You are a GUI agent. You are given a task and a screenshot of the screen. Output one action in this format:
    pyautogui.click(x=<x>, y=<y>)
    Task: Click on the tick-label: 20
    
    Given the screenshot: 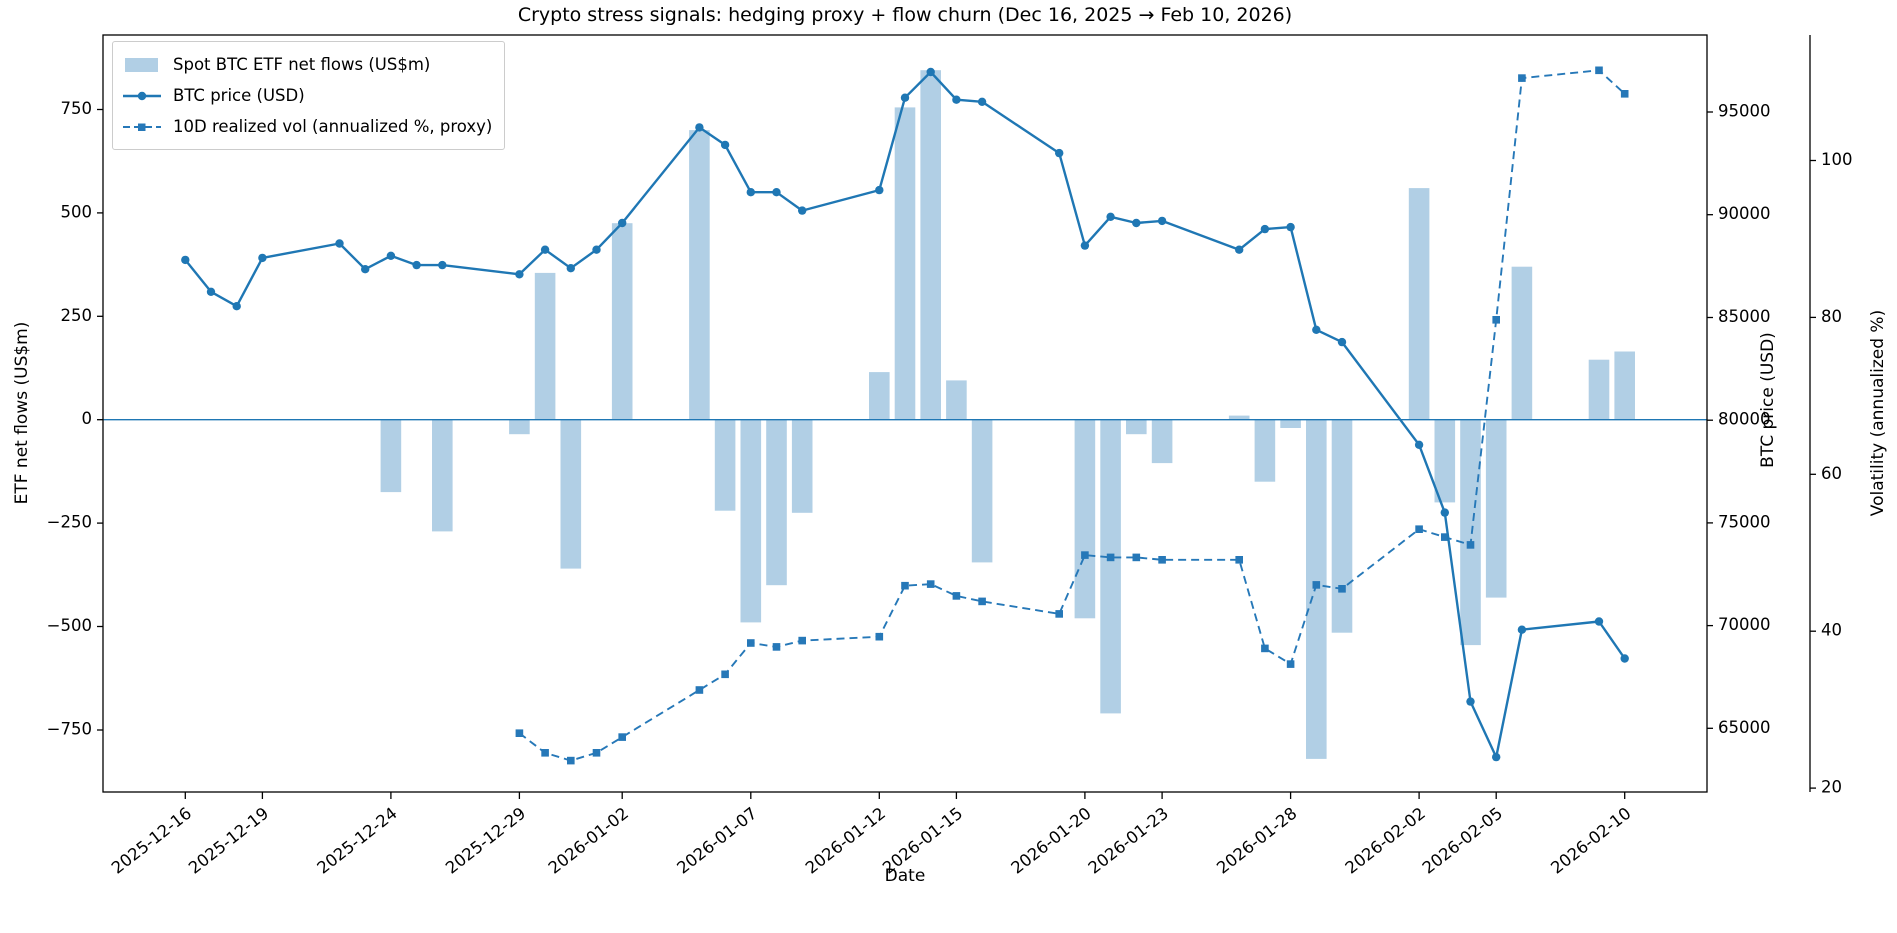 What is the action you would take?
    pyautogui.click(x=1831, y=787)
    